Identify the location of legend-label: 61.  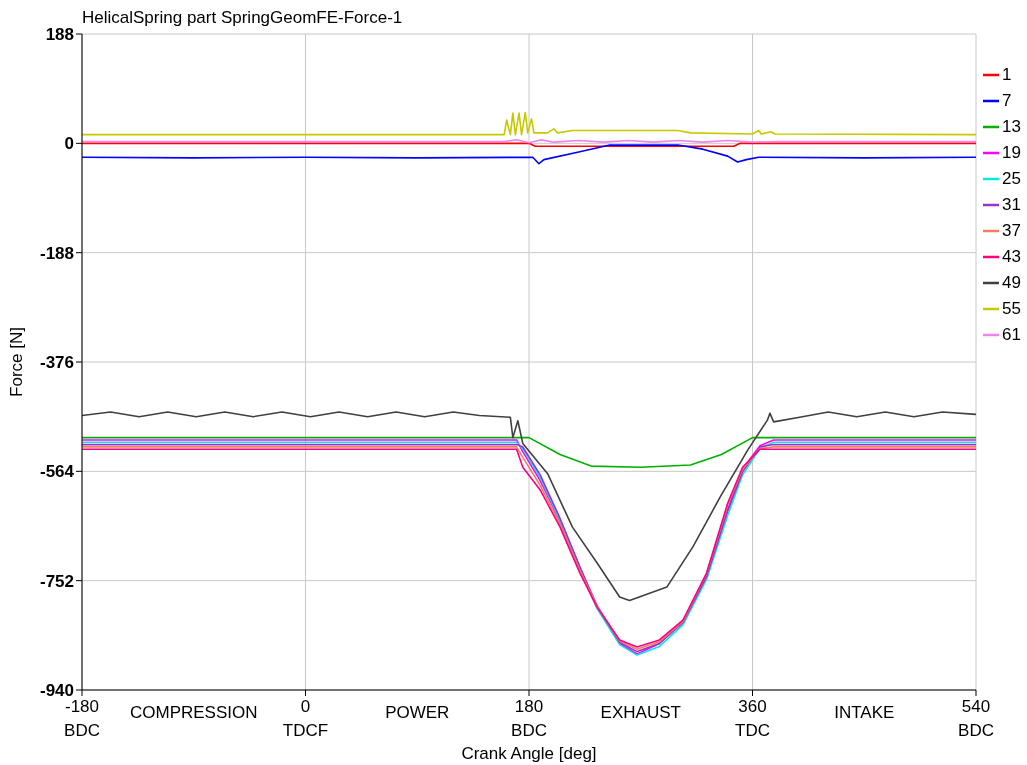
(1011, 335).